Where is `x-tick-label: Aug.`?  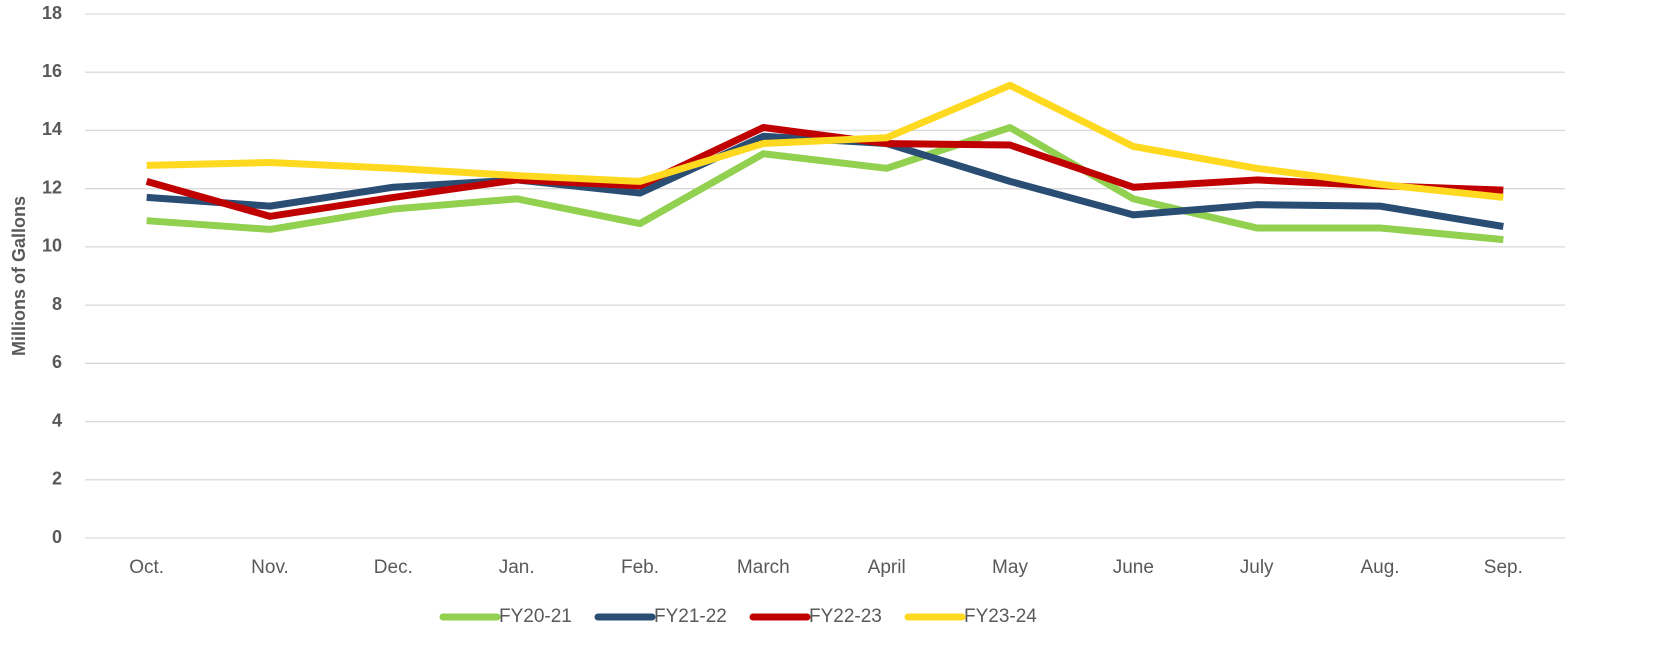
x-tick-label: Aug. is located at coordinates (1379, 567).